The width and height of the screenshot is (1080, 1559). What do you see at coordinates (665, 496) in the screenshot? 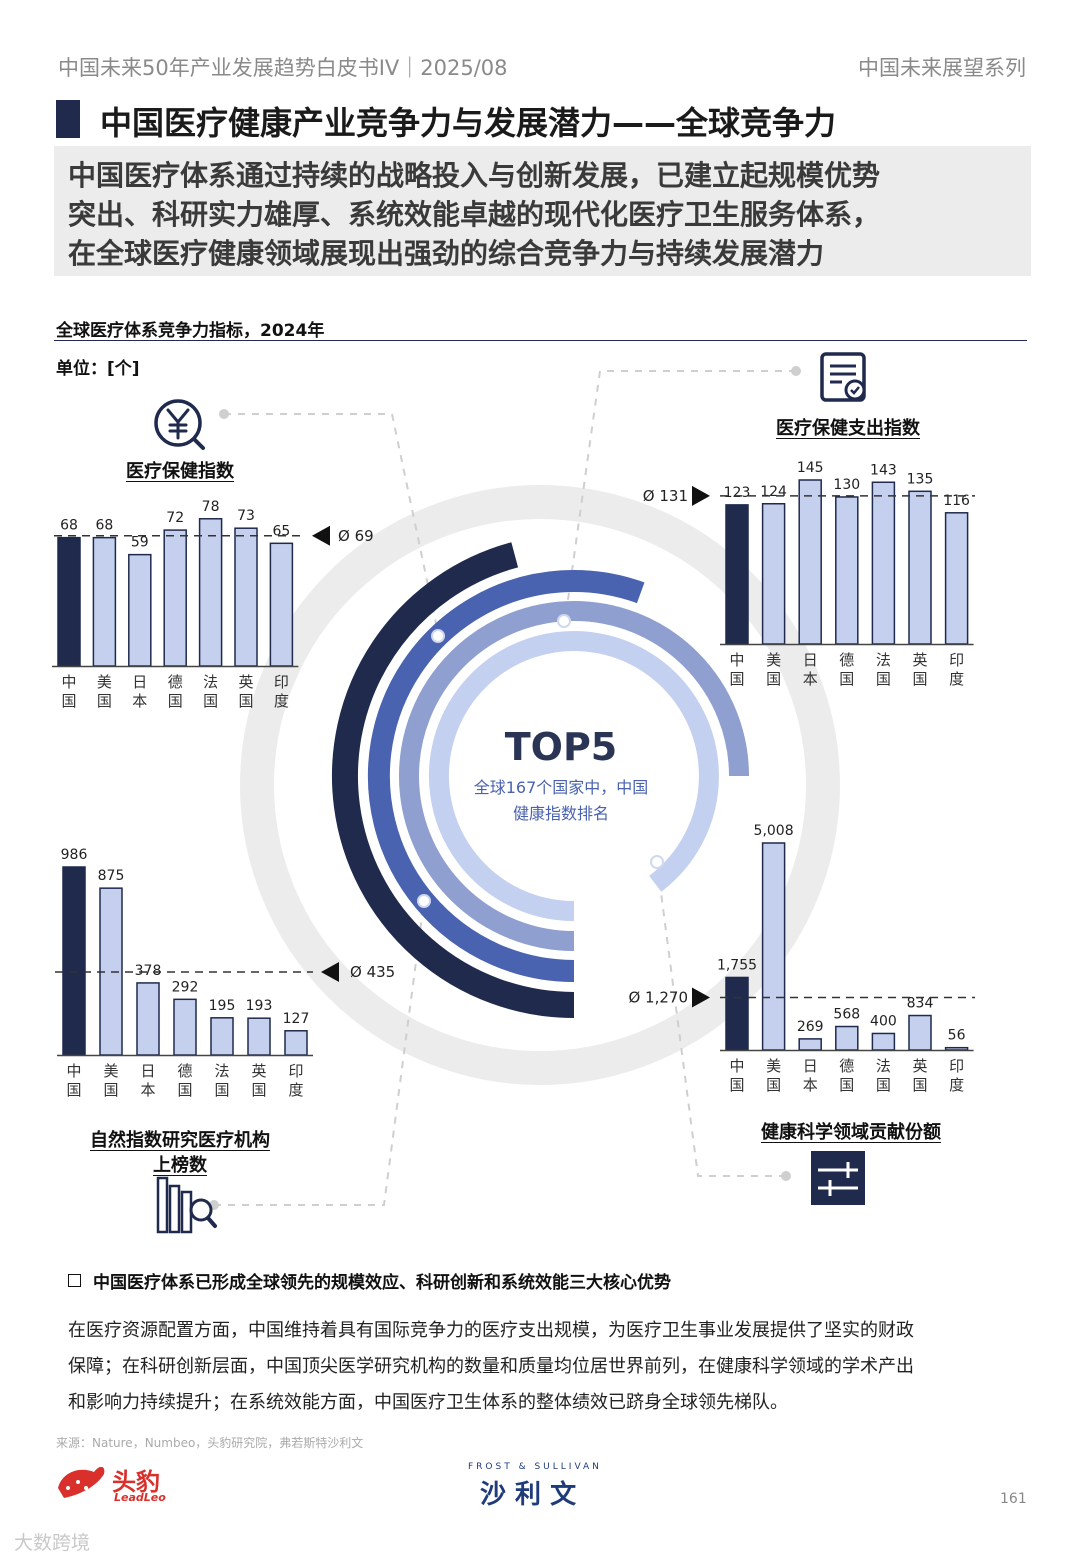
I see `average-label: Ø 131` at bounding box center [665, 496].